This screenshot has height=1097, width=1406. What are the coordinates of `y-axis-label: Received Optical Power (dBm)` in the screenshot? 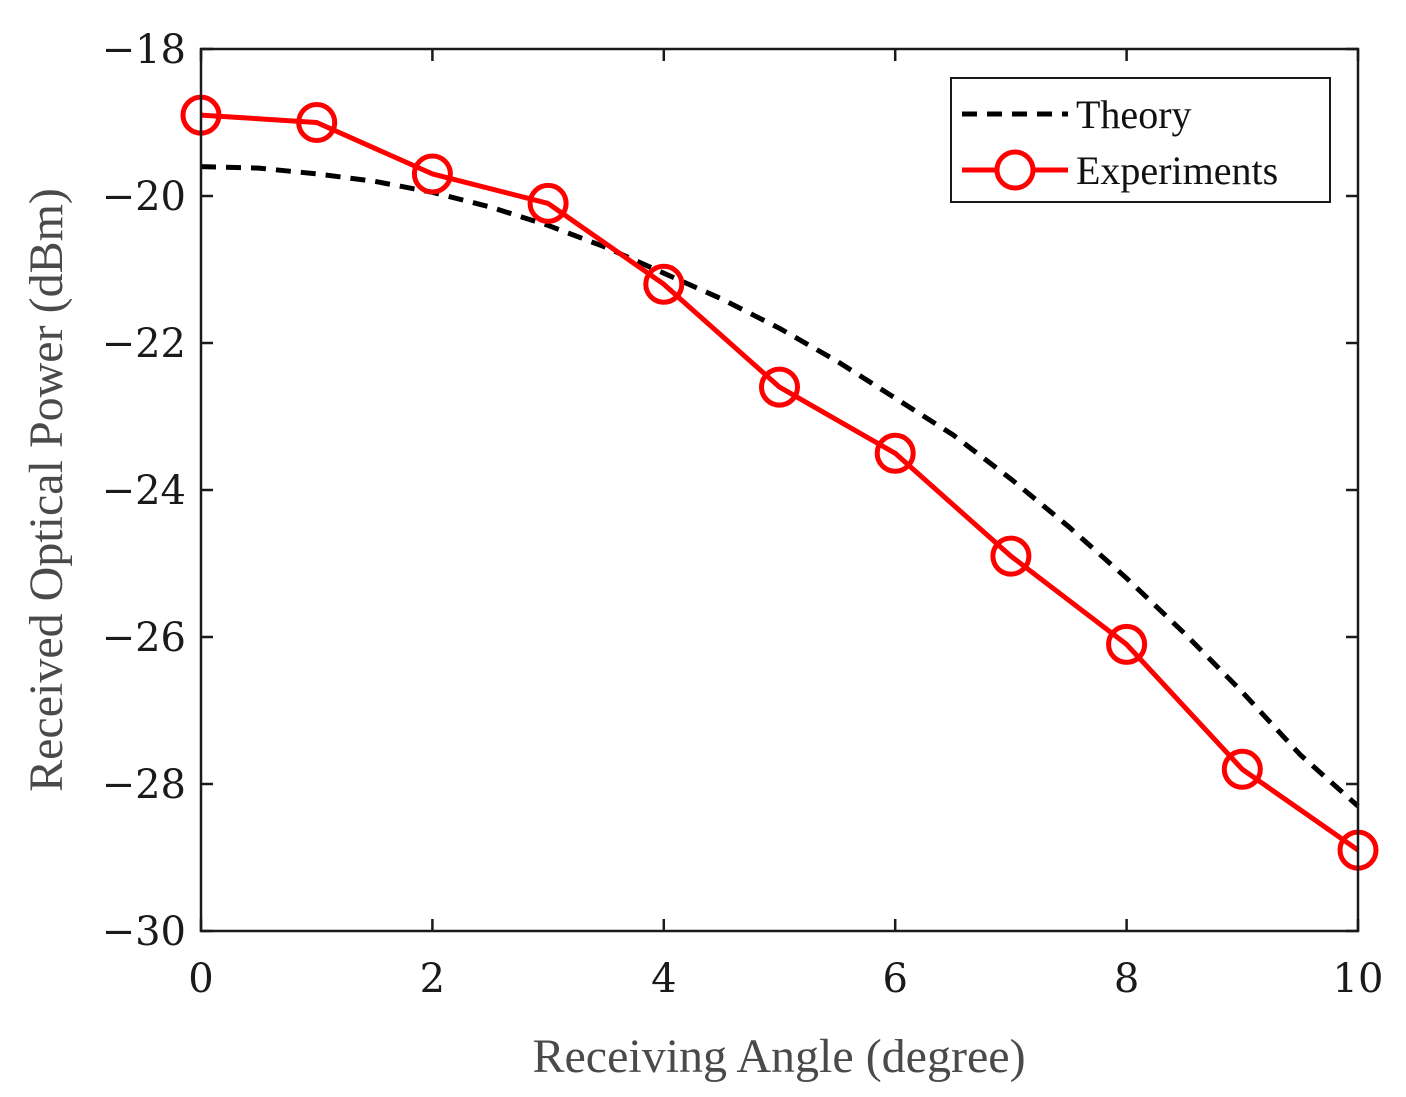 It's located at (46, 490).